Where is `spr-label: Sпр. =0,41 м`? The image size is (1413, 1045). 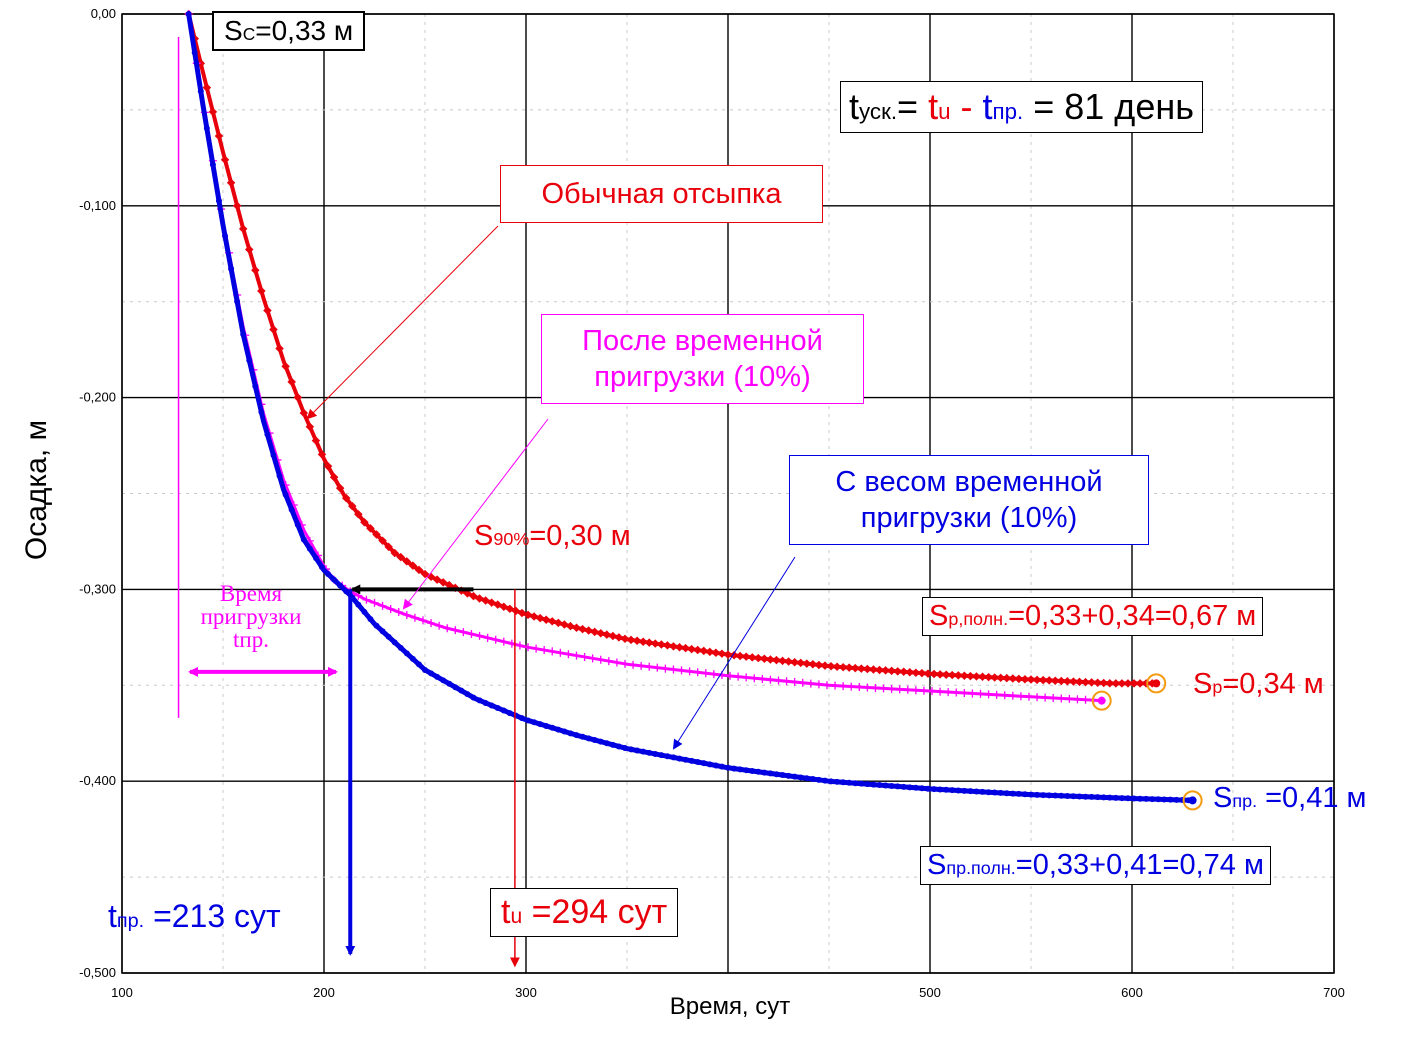 spr-label: Sпр. =0,41 м is located at coordinates (1290, 798).